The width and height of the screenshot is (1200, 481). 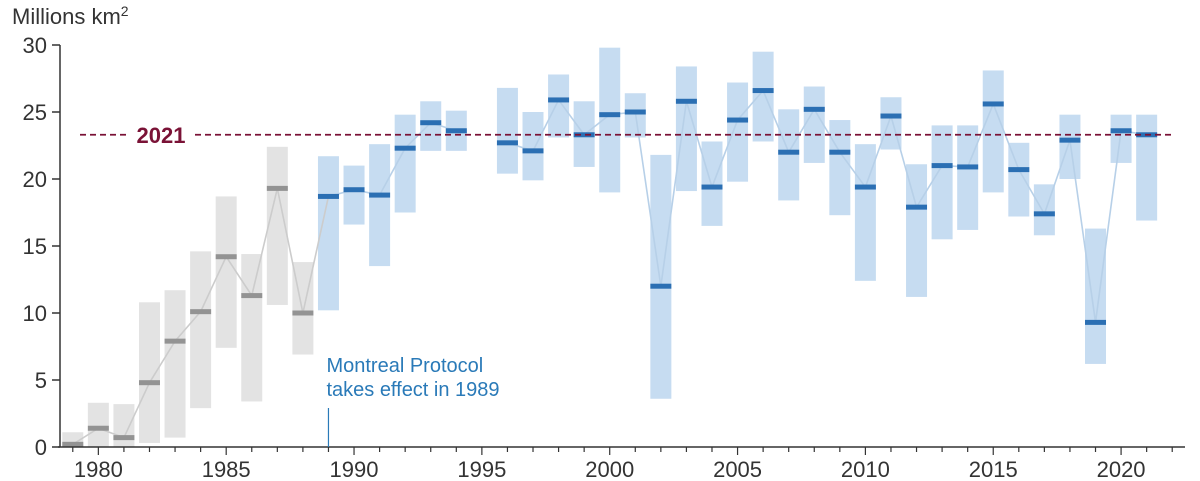 I want to click on mean-marker-2000, so click(x=610, y=115).